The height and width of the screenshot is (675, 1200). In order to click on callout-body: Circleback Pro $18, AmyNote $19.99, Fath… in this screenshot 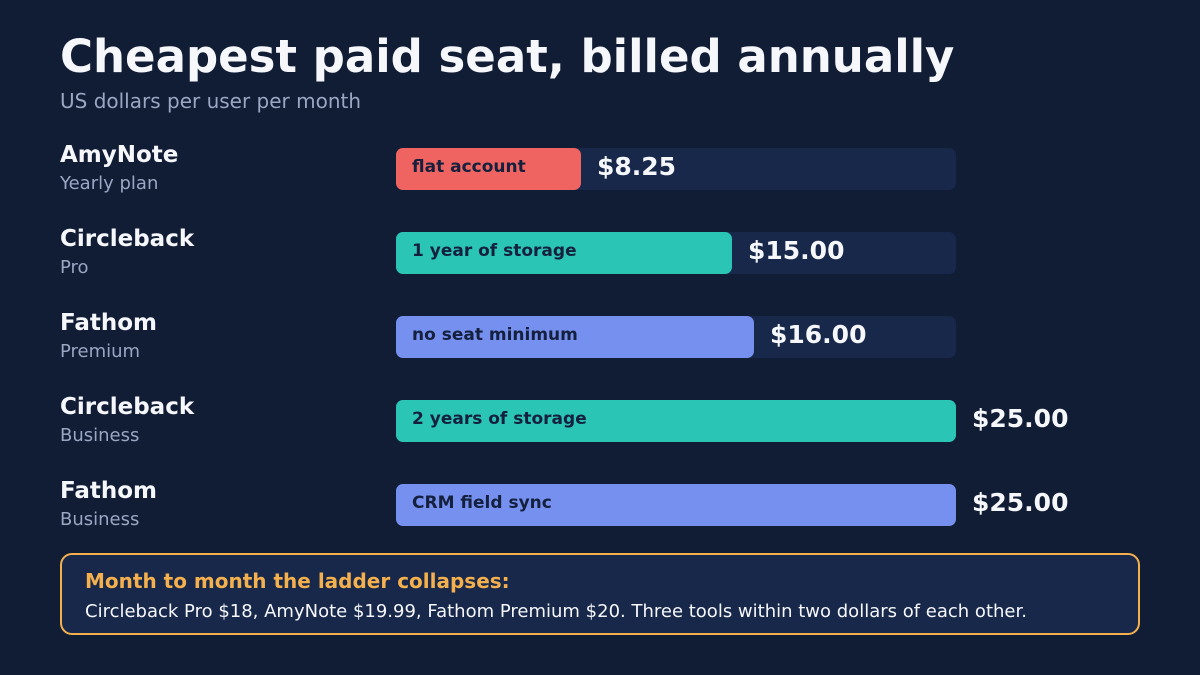, I will do `click(556, 611)`.